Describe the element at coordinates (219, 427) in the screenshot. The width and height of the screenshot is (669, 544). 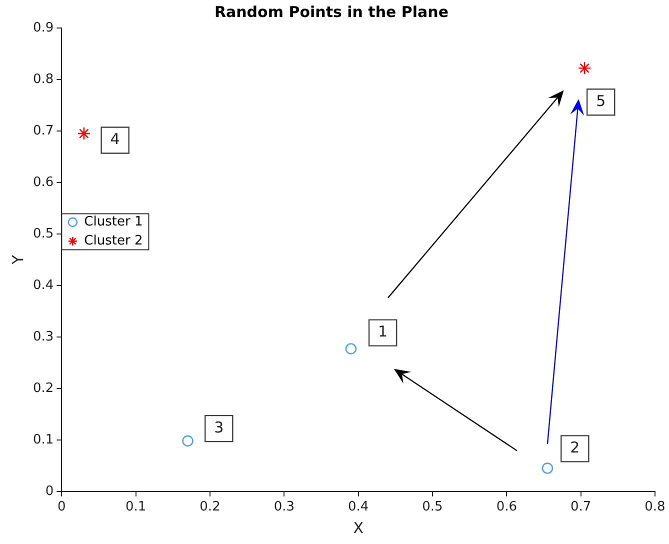
I see `annotation: 3` at that location.